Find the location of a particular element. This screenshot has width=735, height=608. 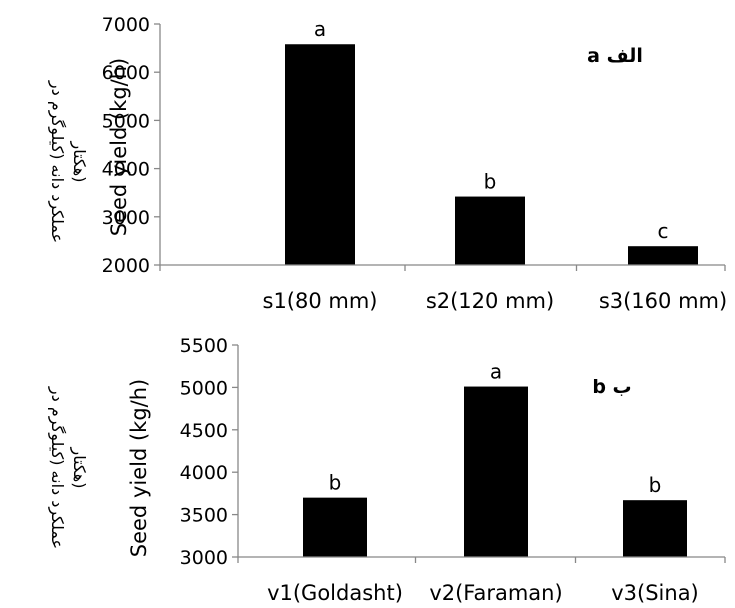

y-ticks: 3000 3500 4000 4500 5000 5500 is located at coordinates (209, 452).